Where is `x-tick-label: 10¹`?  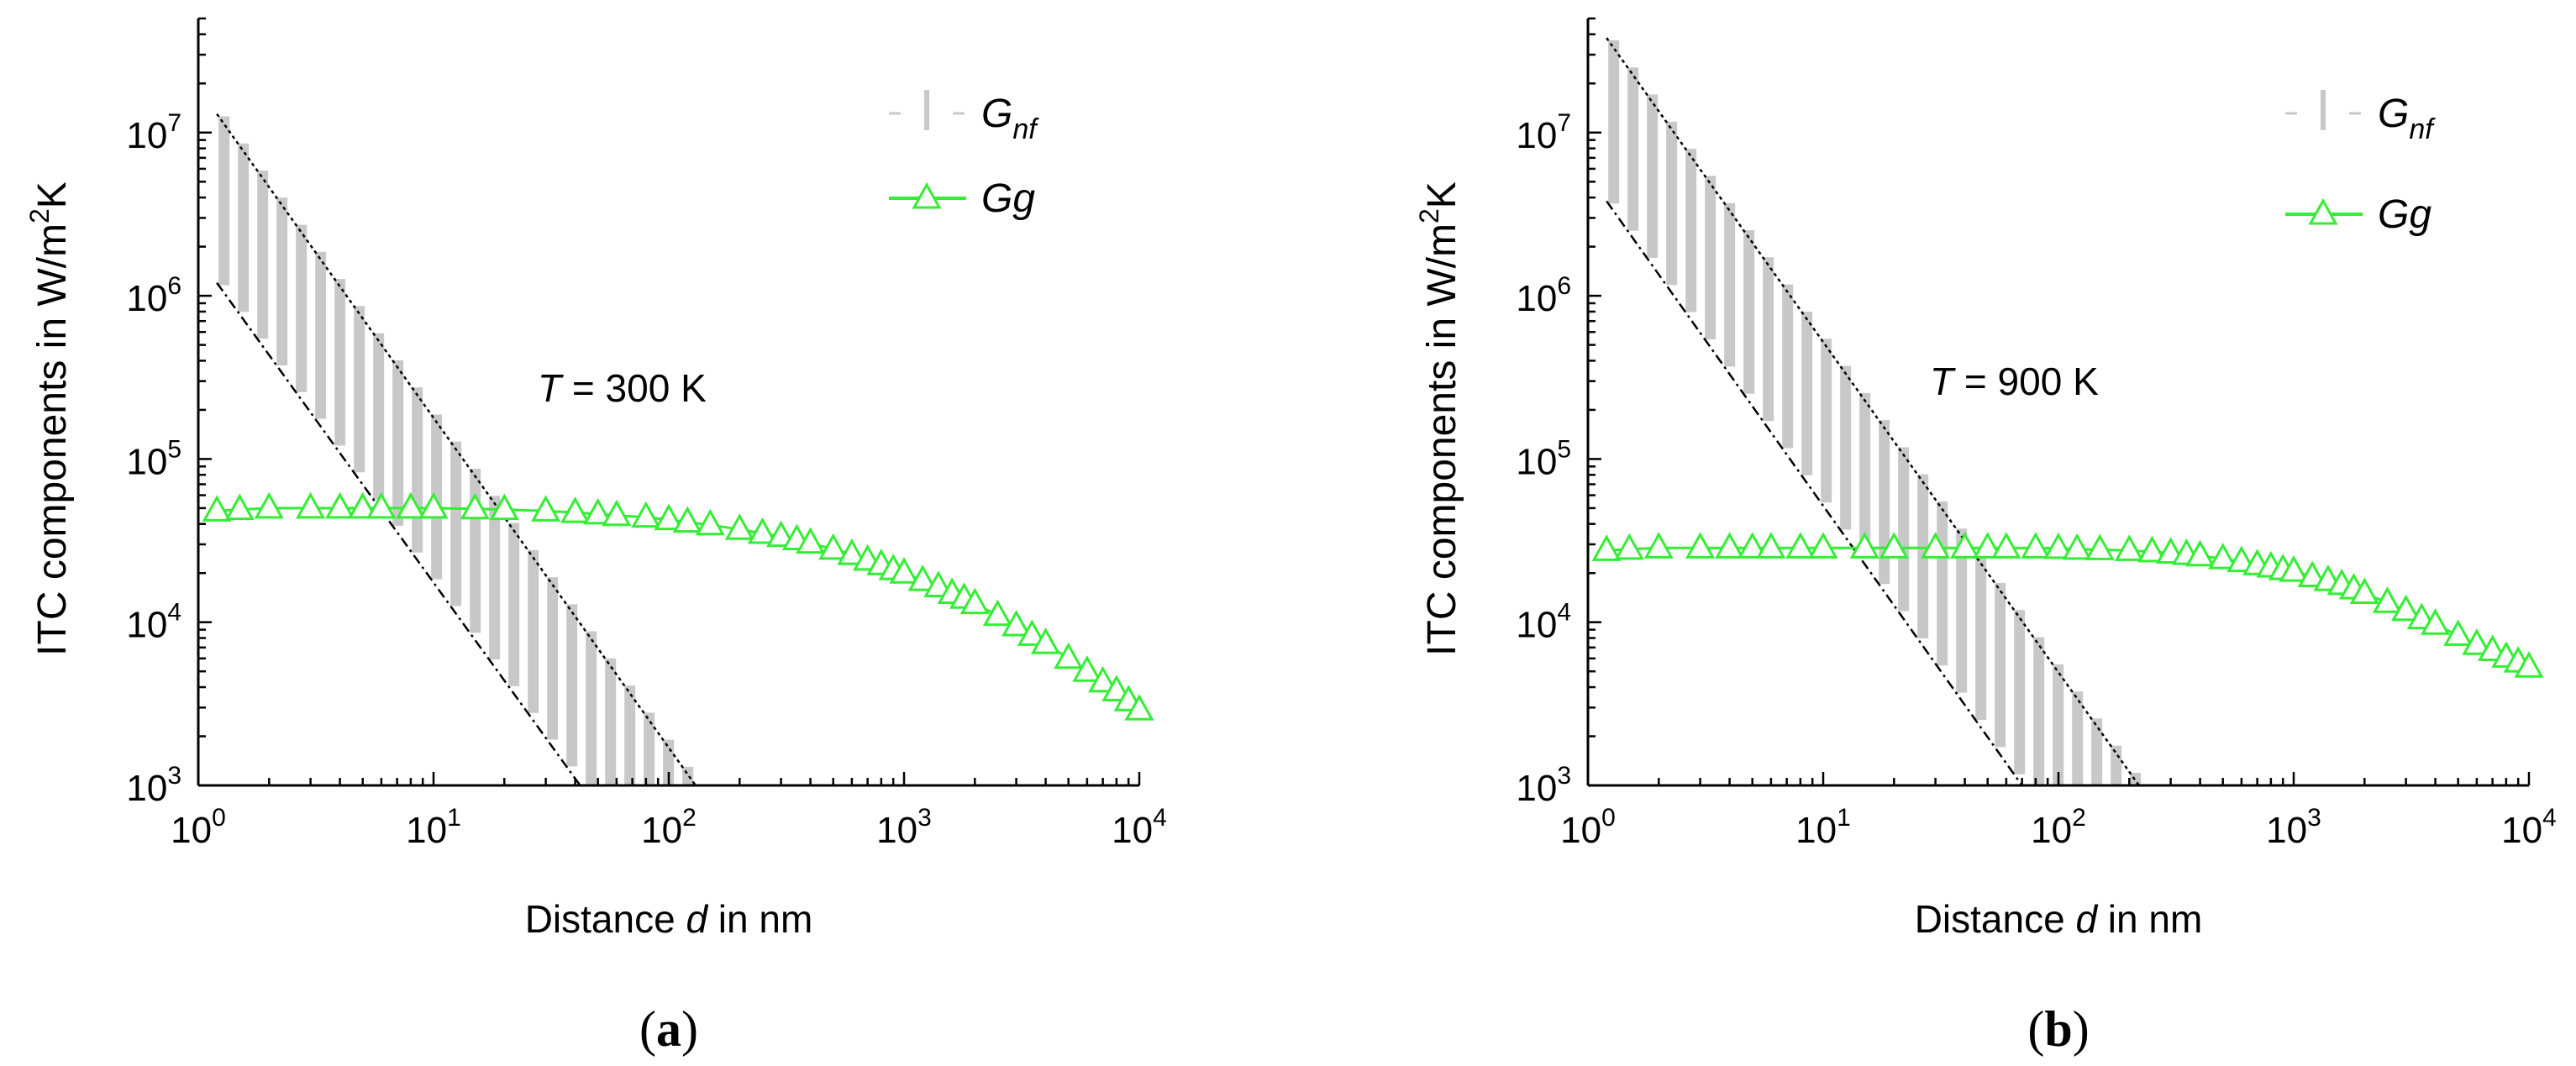 x-tick-label: 10¹ is located at coordinates (434, 827).